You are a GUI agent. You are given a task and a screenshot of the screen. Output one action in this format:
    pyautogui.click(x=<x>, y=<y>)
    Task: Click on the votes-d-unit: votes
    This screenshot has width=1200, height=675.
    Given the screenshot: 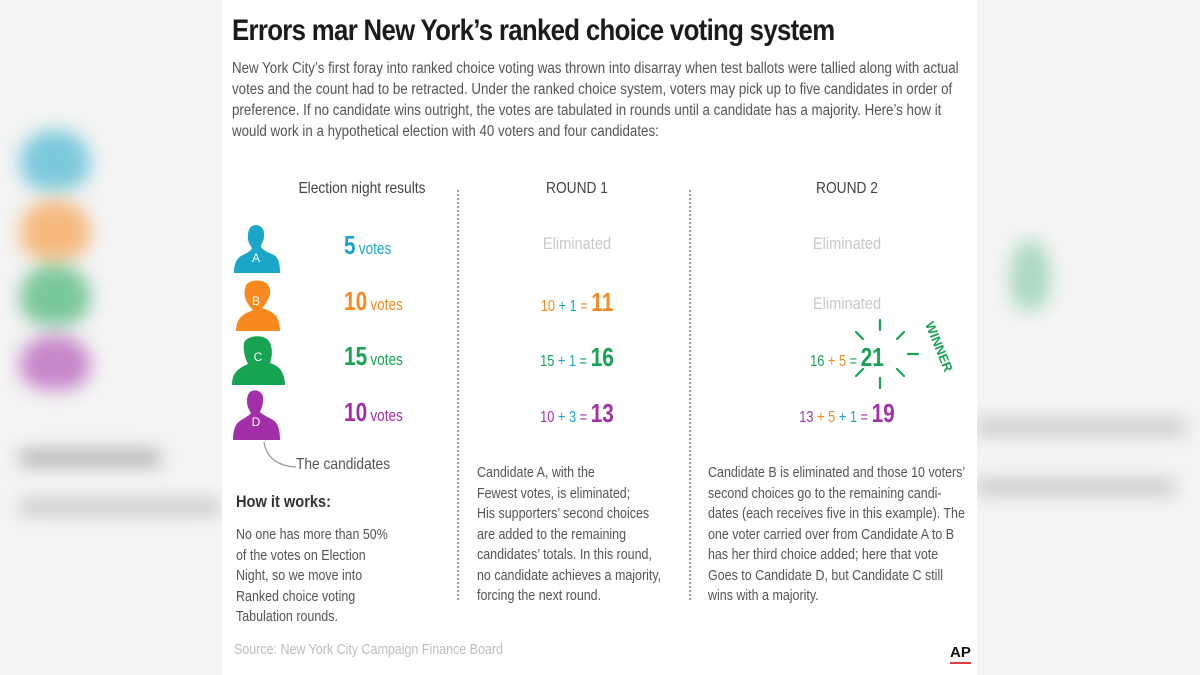 What is the action you would take?
    pyautogui.click(x=386, y=415)
    